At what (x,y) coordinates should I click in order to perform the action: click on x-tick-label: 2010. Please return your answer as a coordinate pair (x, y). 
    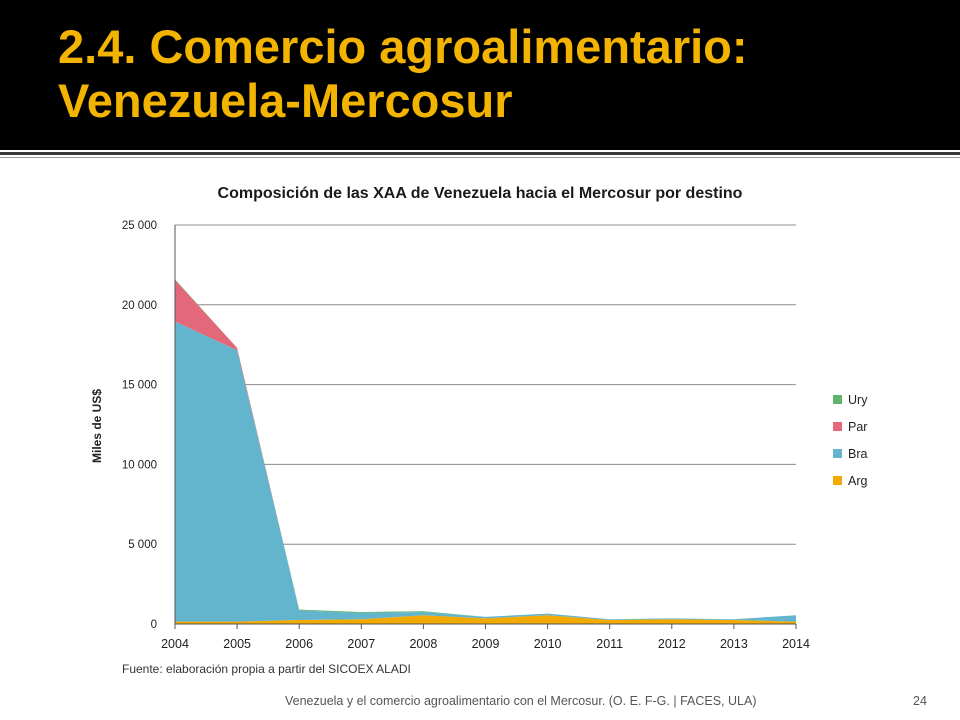
    Looking at the image, I should click on (548, 644).